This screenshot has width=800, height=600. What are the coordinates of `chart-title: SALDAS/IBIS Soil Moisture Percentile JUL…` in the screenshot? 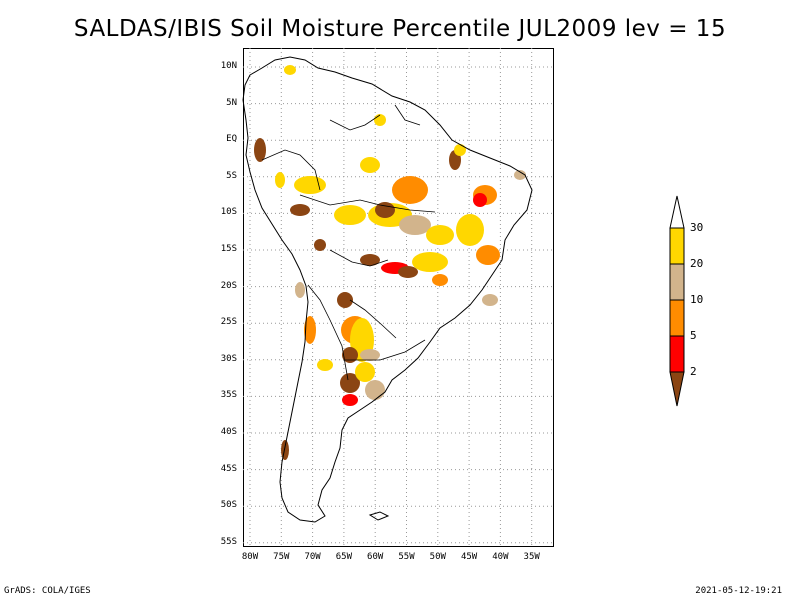 It's located at (400, 29).